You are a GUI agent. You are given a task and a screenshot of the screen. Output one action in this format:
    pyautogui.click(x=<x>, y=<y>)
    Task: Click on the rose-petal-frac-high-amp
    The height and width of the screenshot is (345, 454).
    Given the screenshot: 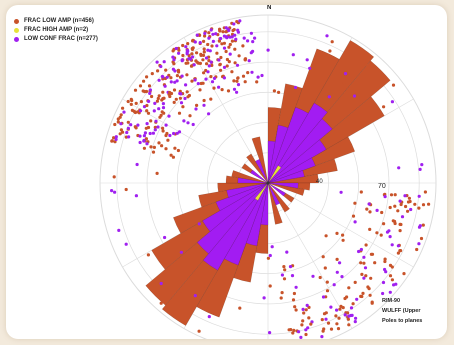 What is the action you would take?
    pyautogui.click(x=274, y=174)
    